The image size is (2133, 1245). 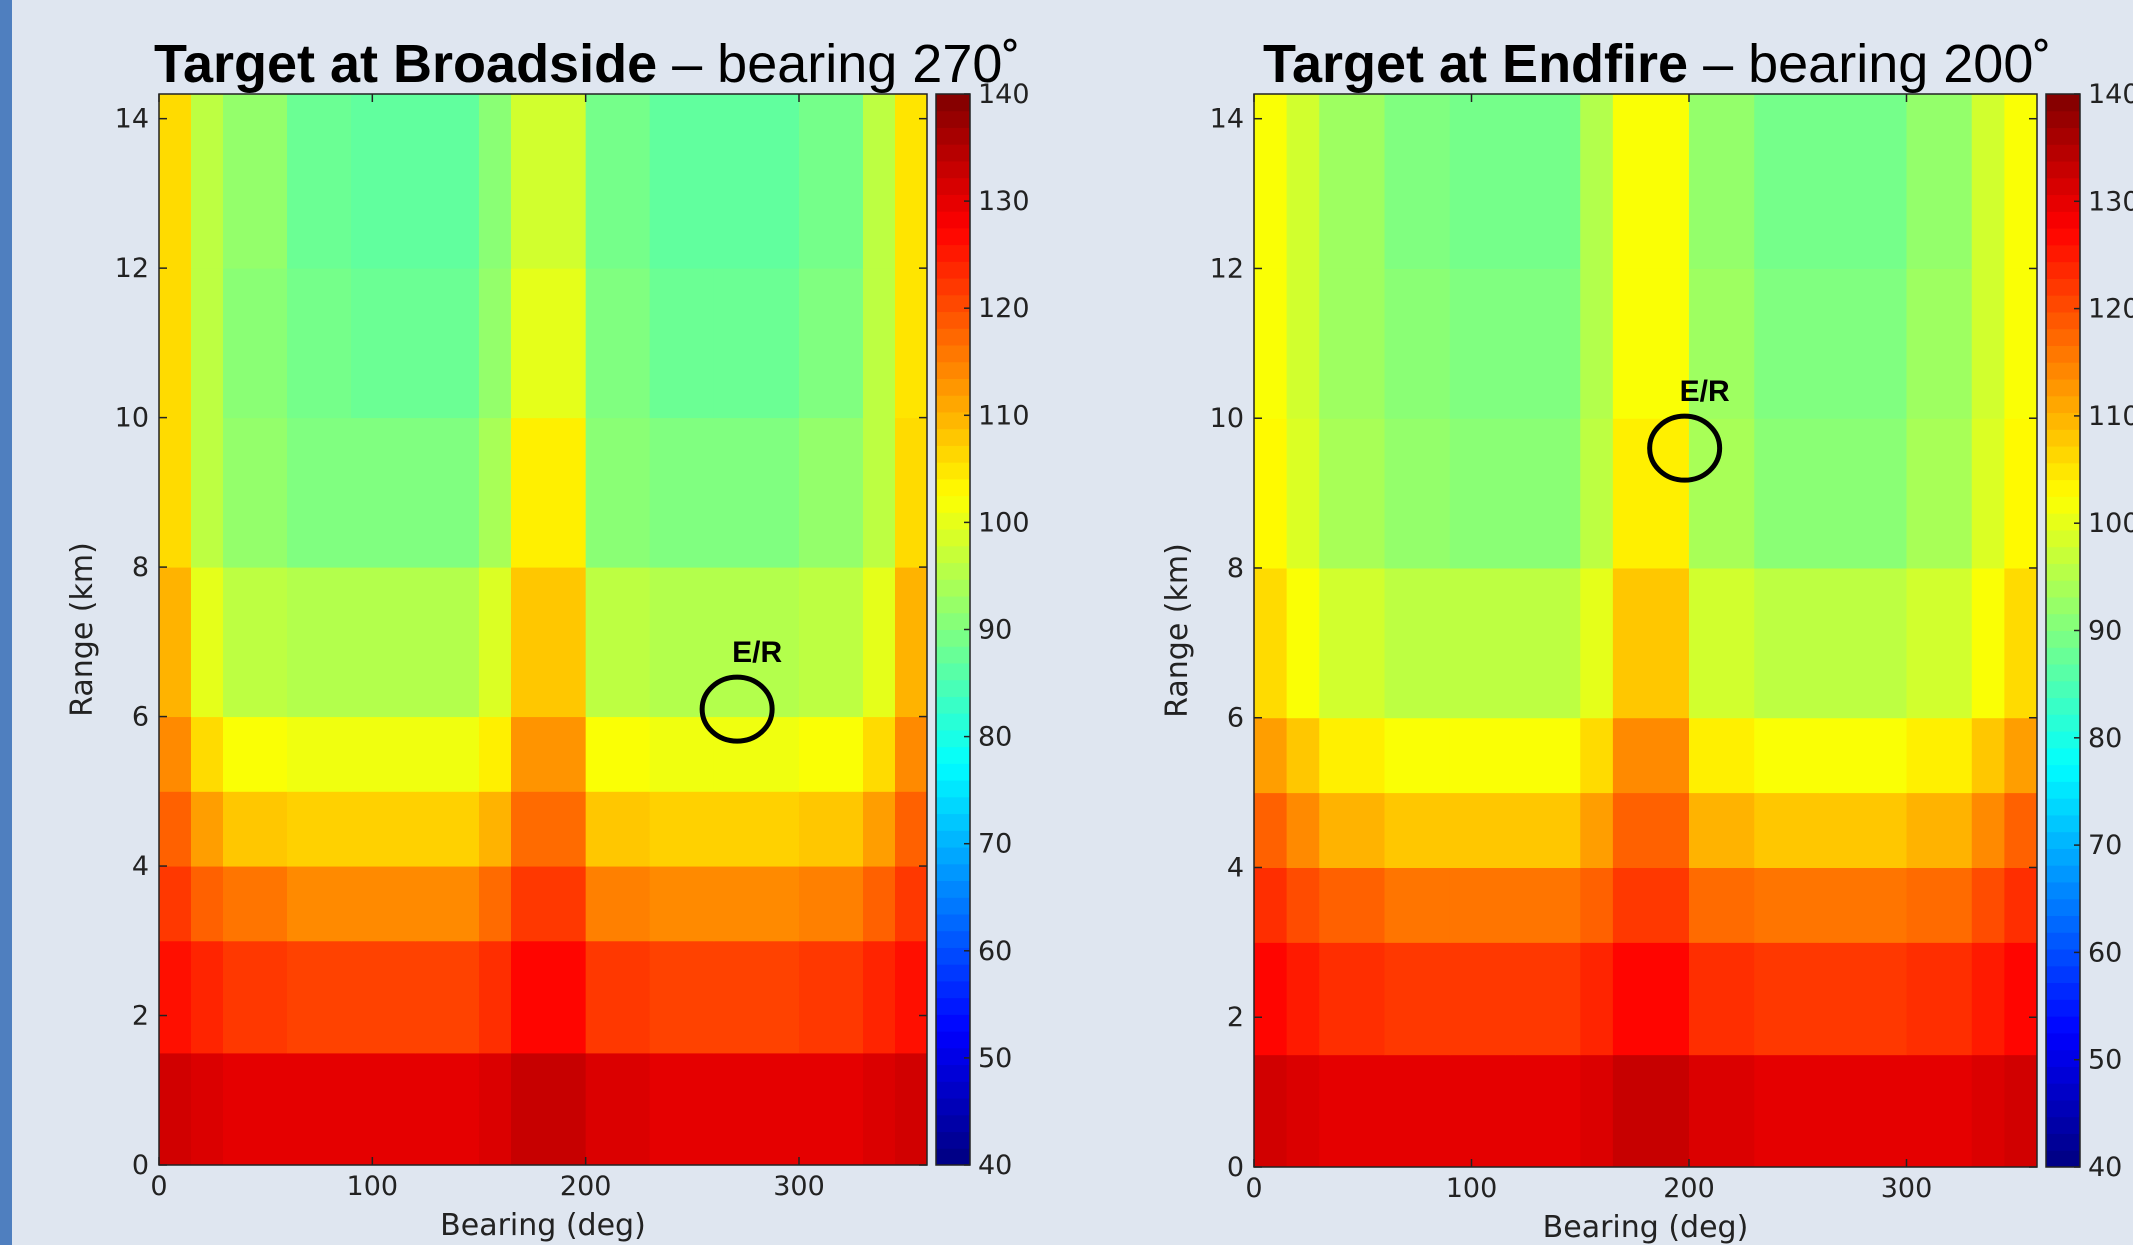 I want to click on chart-title-bold: Target at Broadside, so click(x=405, y=64).